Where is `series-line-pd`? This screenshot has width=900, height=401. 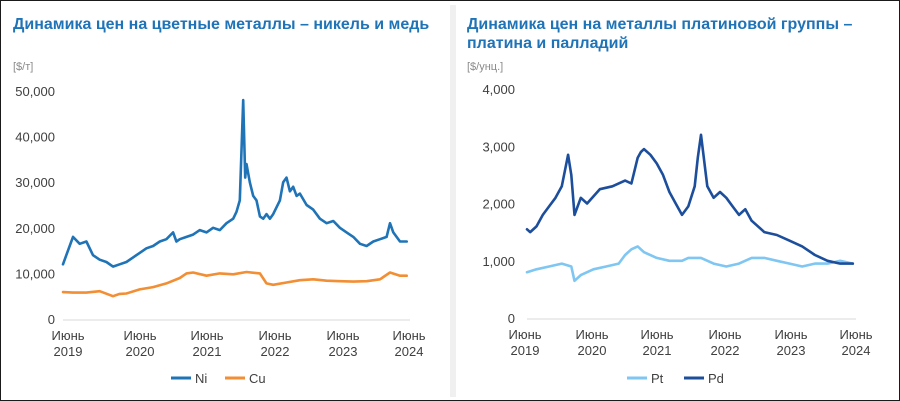
series-line-pd is located at coordinates (690, 199).